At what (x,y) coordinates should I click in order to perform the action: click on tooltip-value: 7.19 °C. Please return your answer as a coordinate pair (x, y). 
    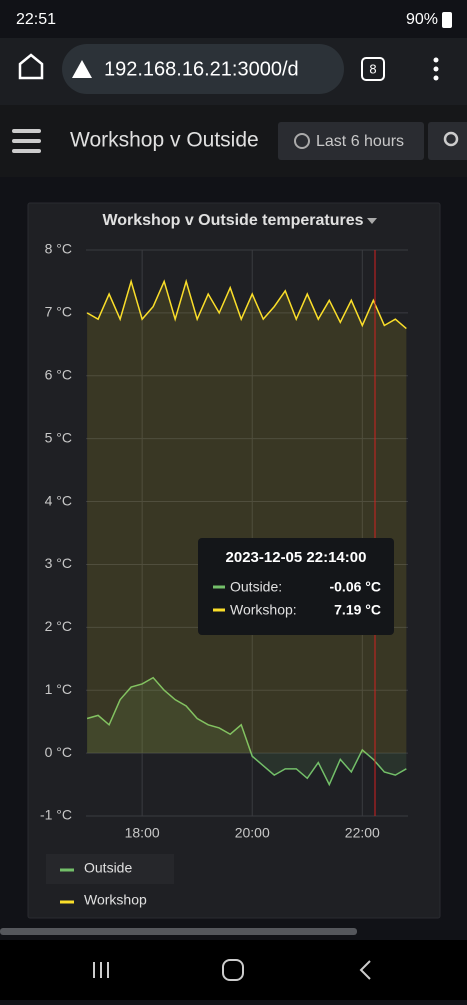
    Looking at the image, I should click on (357, 610).